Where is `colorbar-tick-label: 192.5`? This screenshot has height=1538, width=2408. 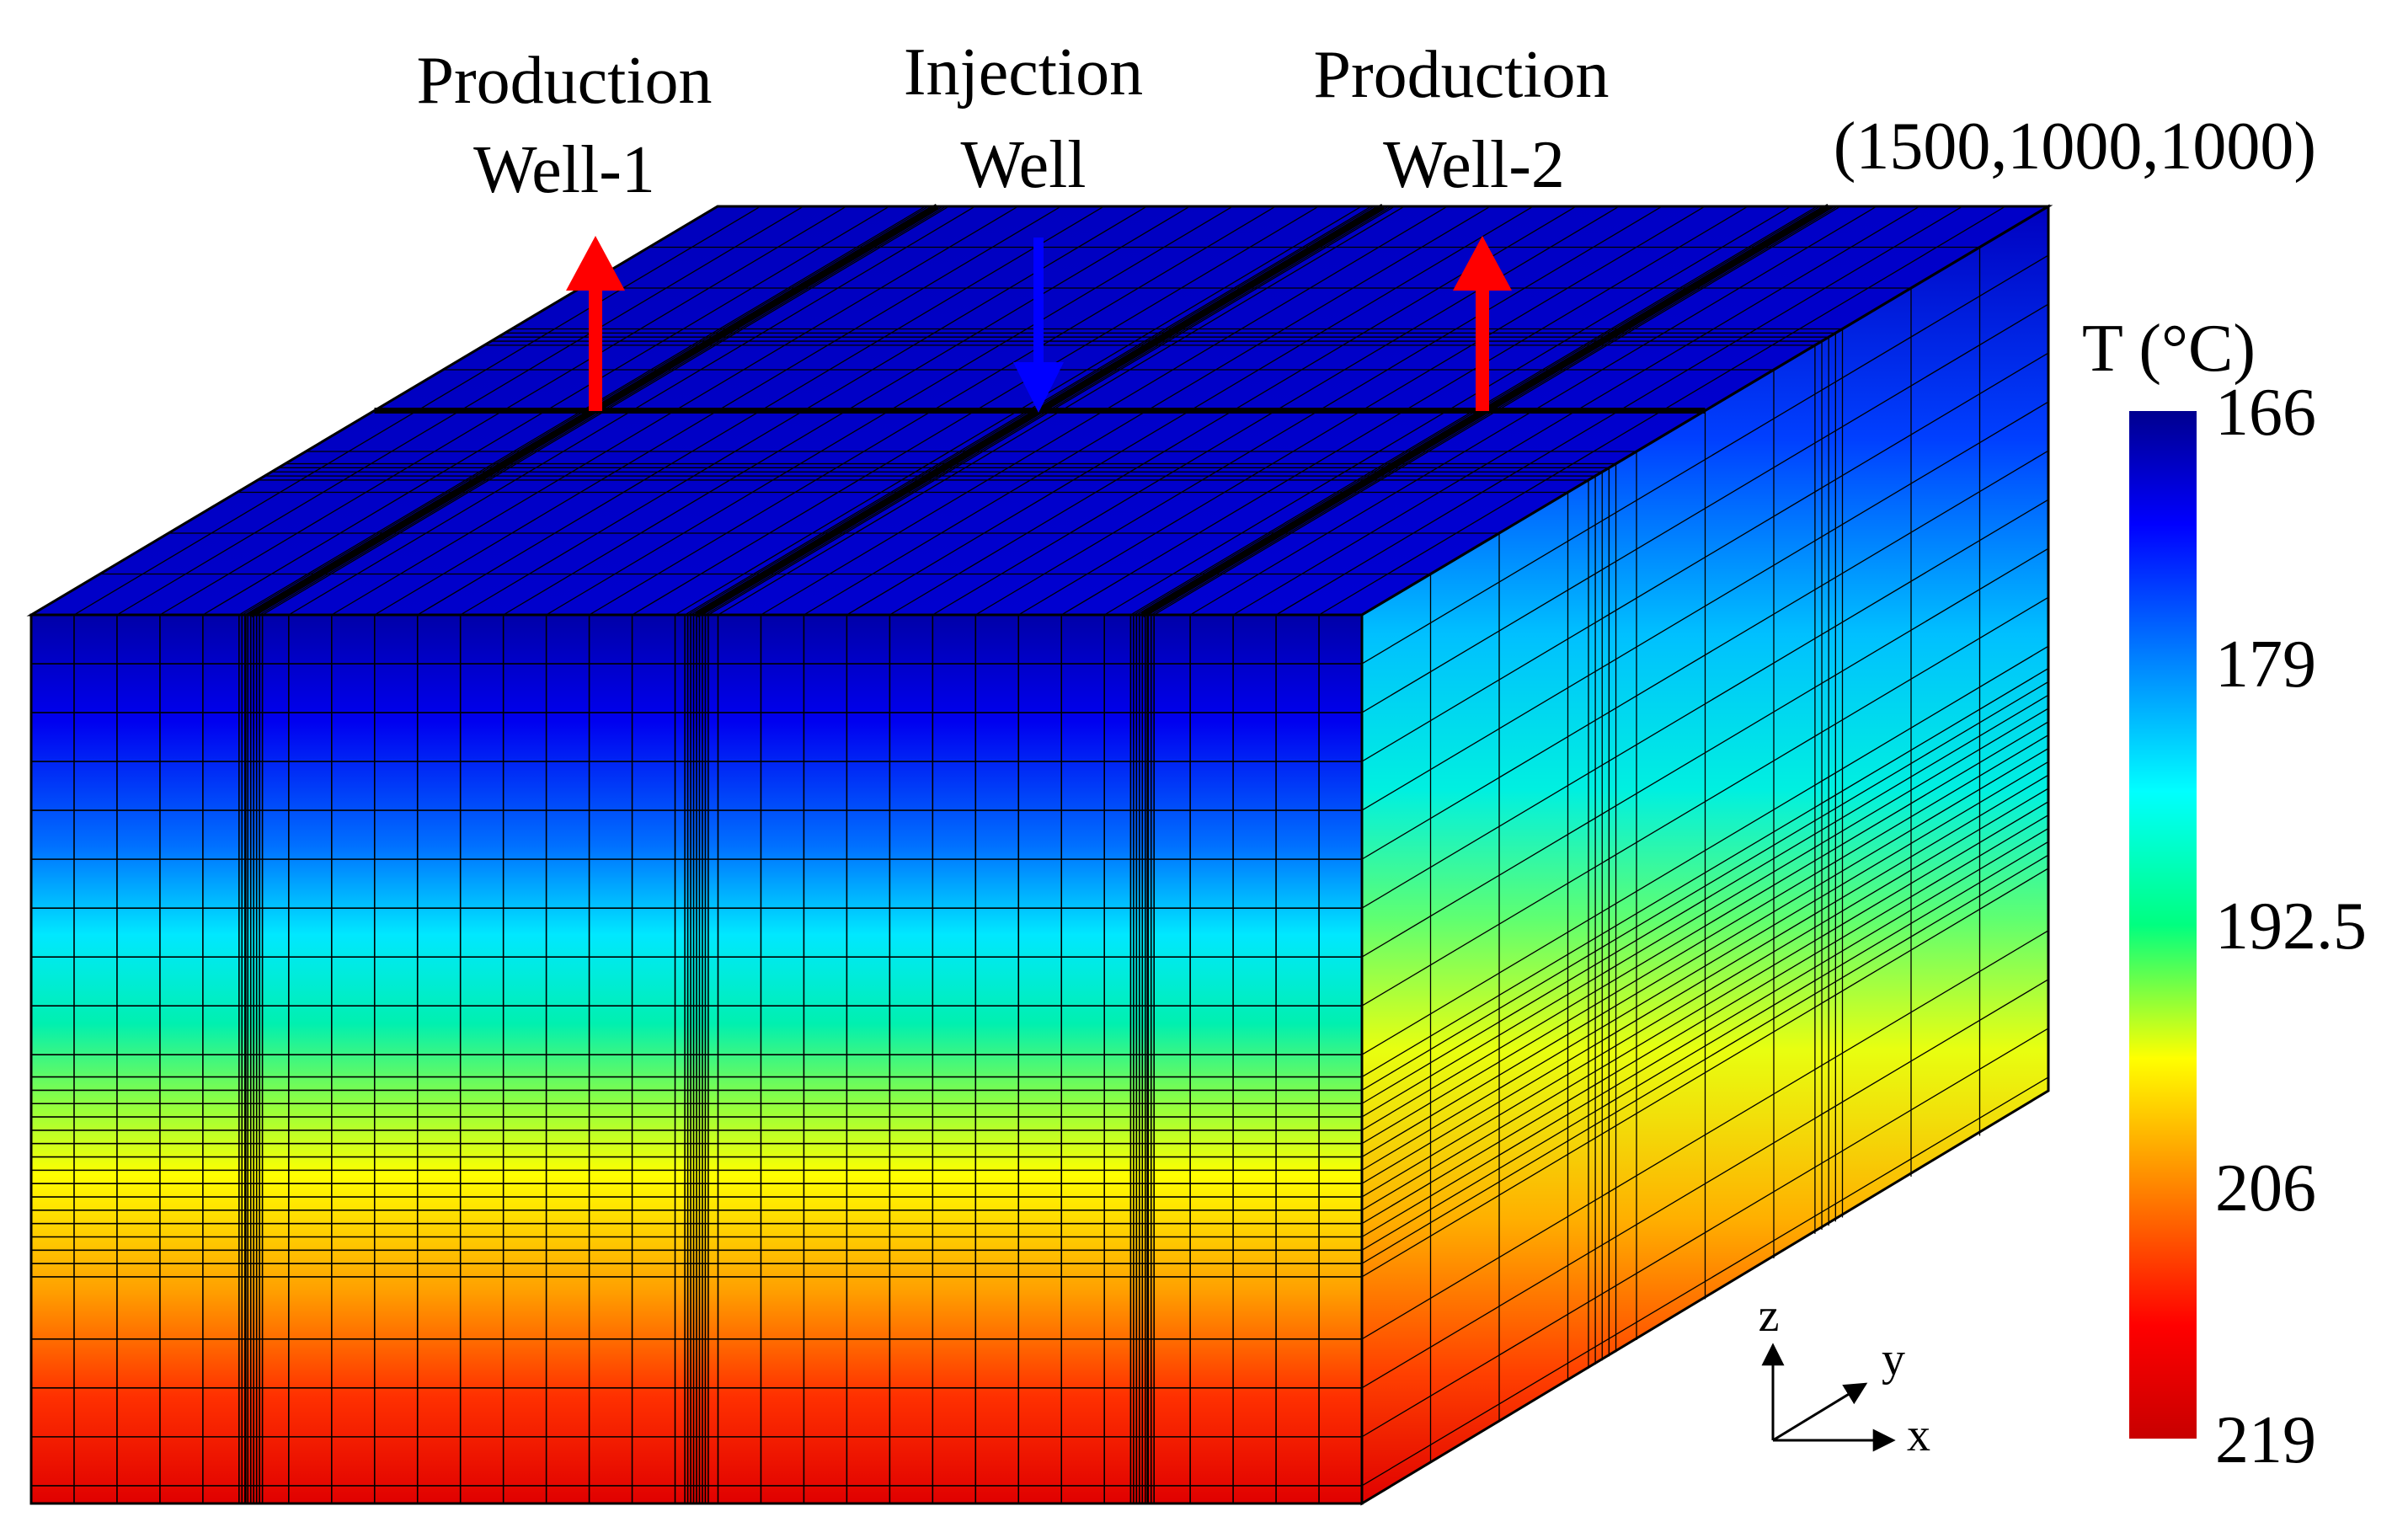 colorbar-tick-label: 192.5 is located at coordinates (2291, 926).